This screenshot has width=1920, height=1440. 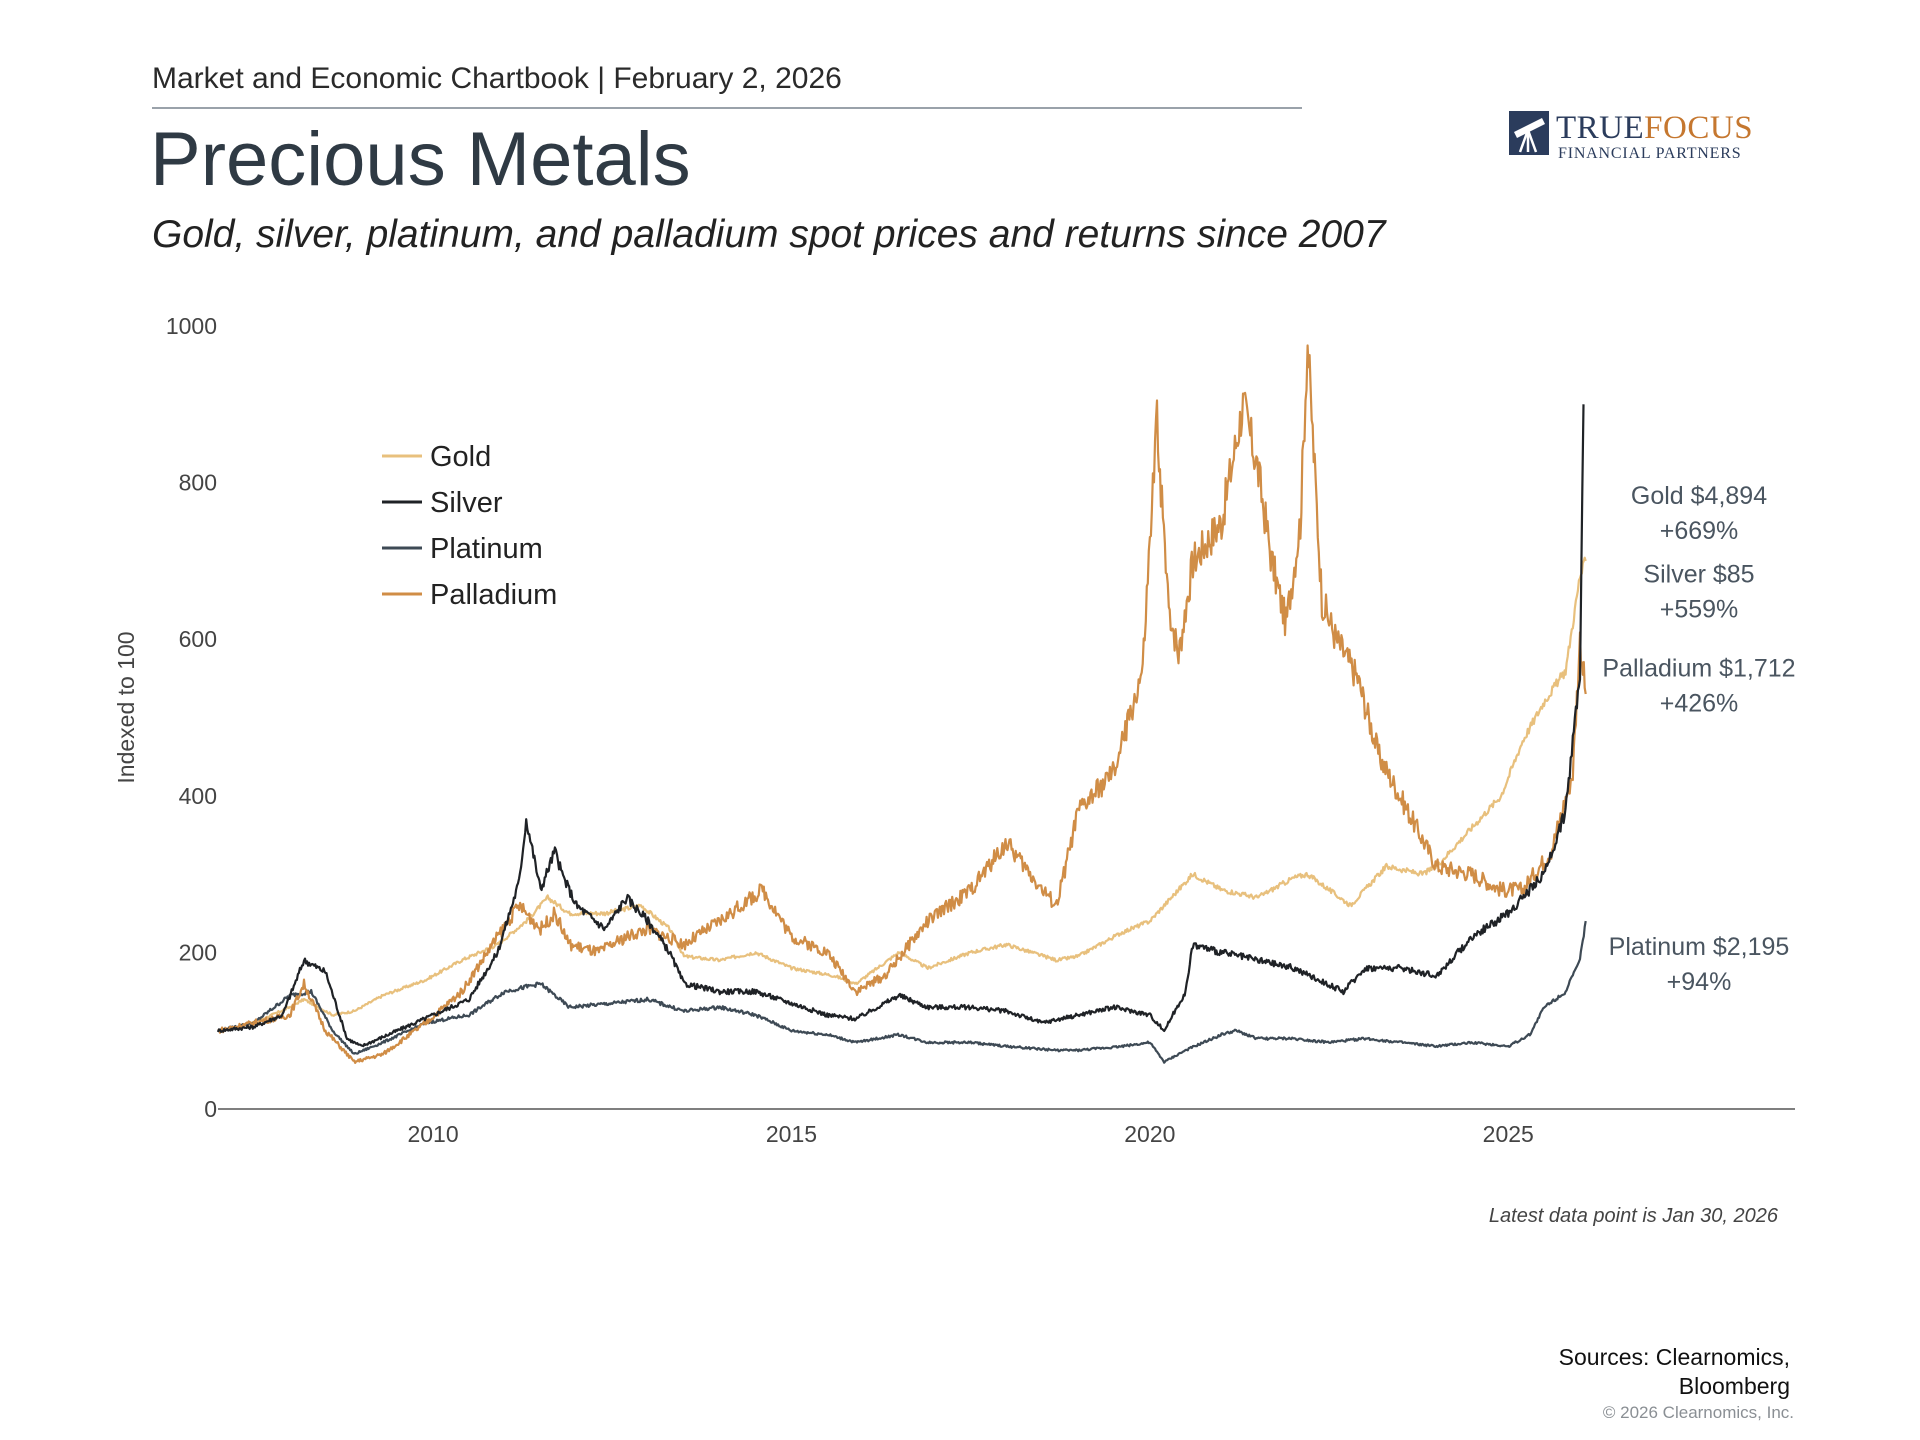 I want to click on telescope-icon, so click(x=1529, y=133).